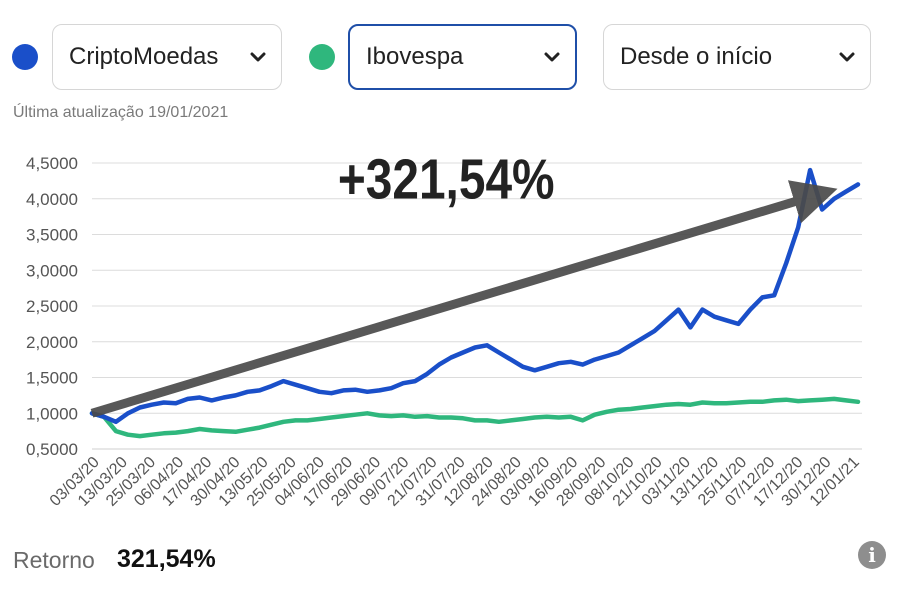 This screenshot has width=900, height=602. Describe the element at coordinates (52, 378) in the screenshot. I see `y-tick-label: 1,5000` at that location.